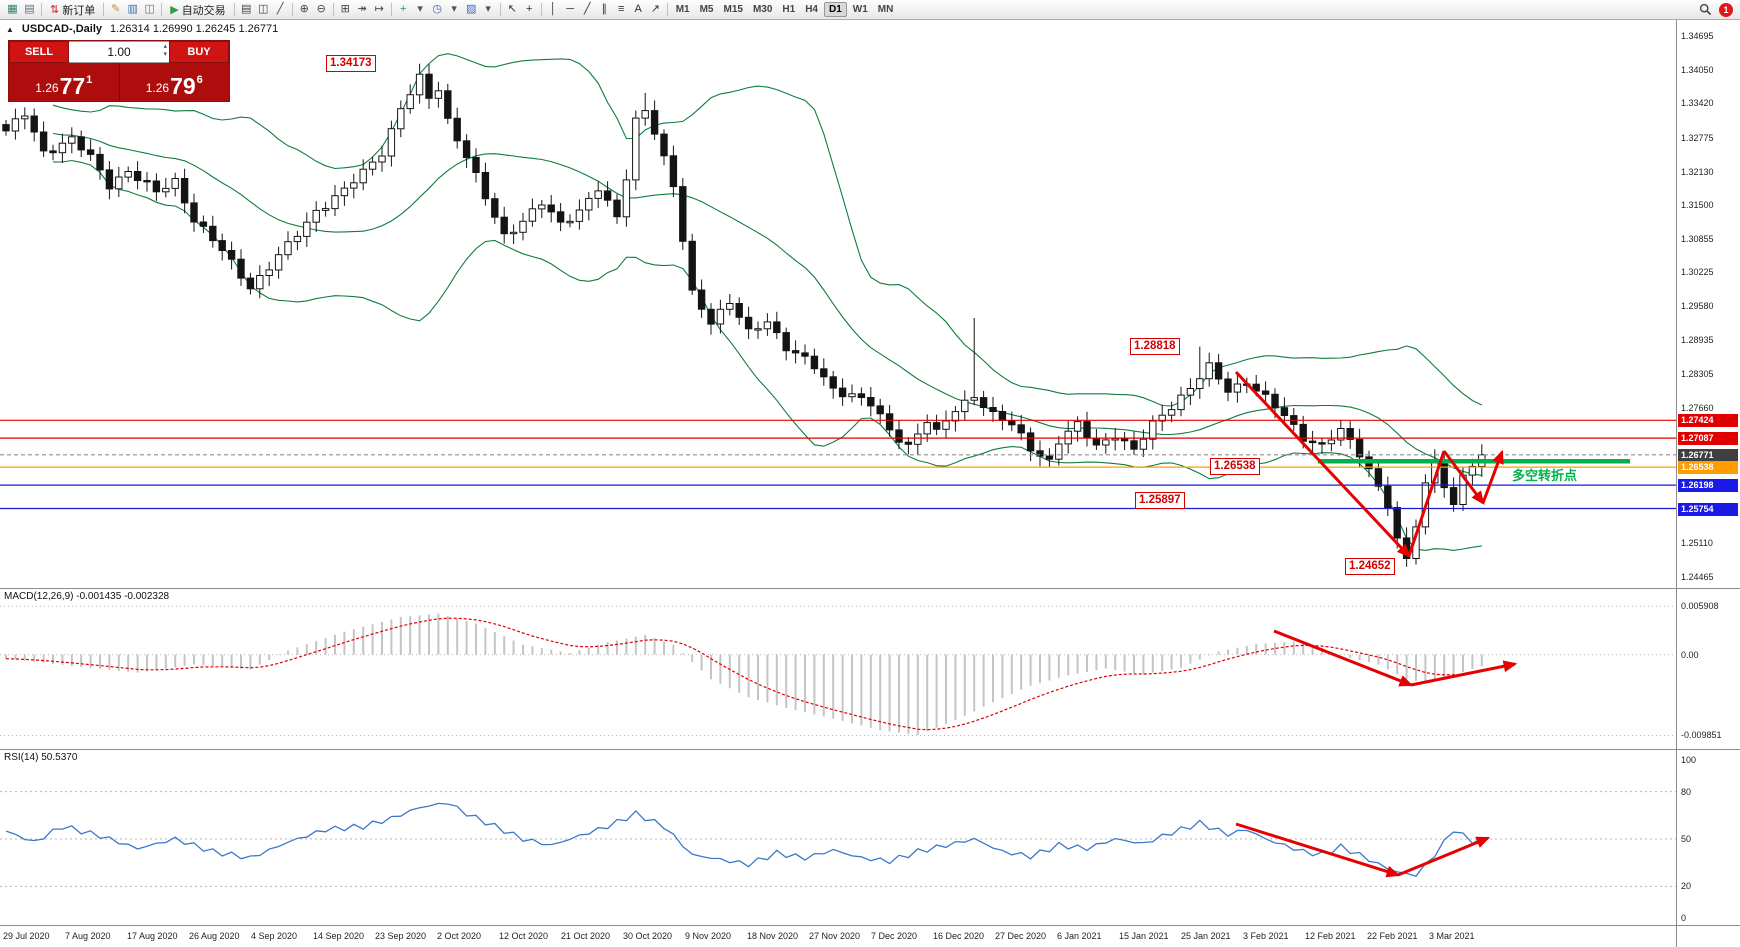  What do you see at coordinates (529, 9) in the screenshot?
I see `crosshair-icon: +` at bounding box center [529, 9].